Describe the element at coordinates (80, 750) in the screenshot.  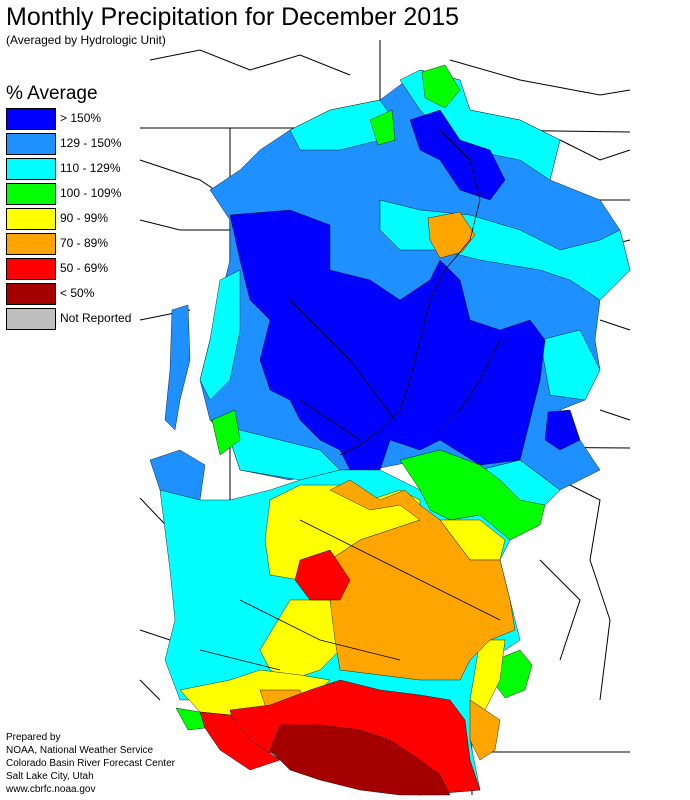
I see `credits-line: NOAA, National Weather Service` at that location.